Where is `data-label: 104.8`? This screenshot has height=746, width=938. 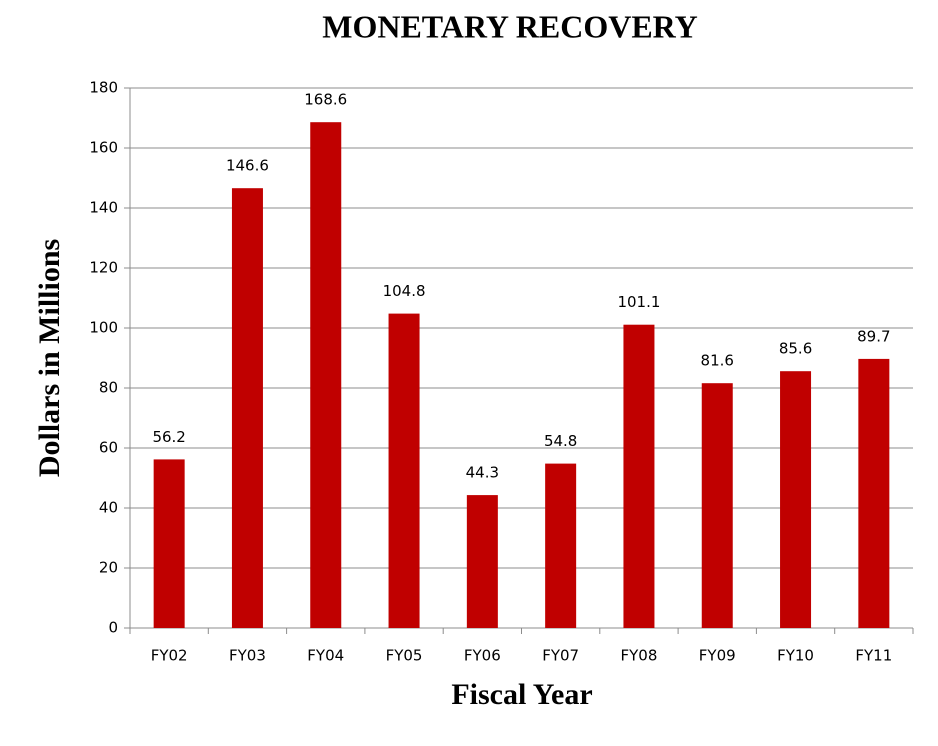 data-label: 104.8 is located at coordinates (404, 291).